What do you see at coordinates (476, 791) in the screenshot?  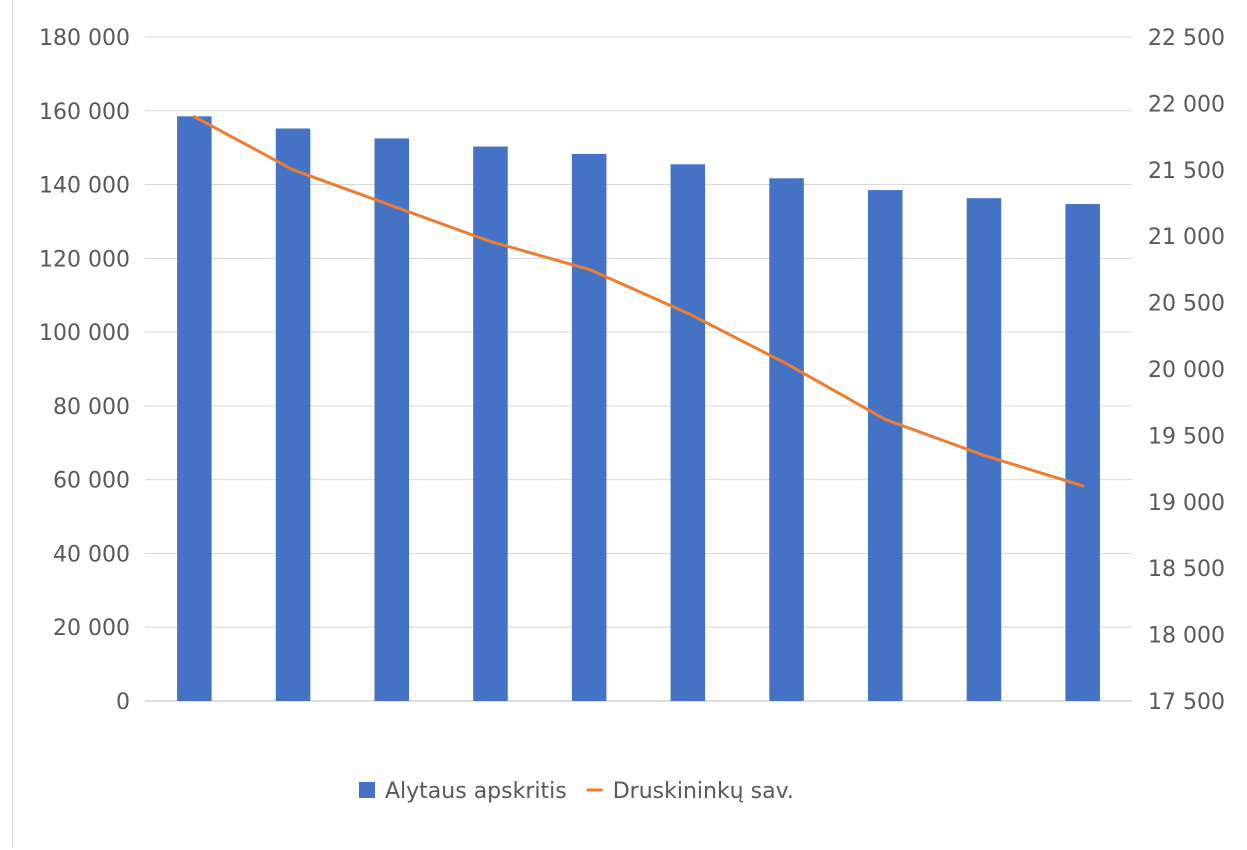 I see `legend-label: Alytaus apskritis` at bounding box center [476, 791].